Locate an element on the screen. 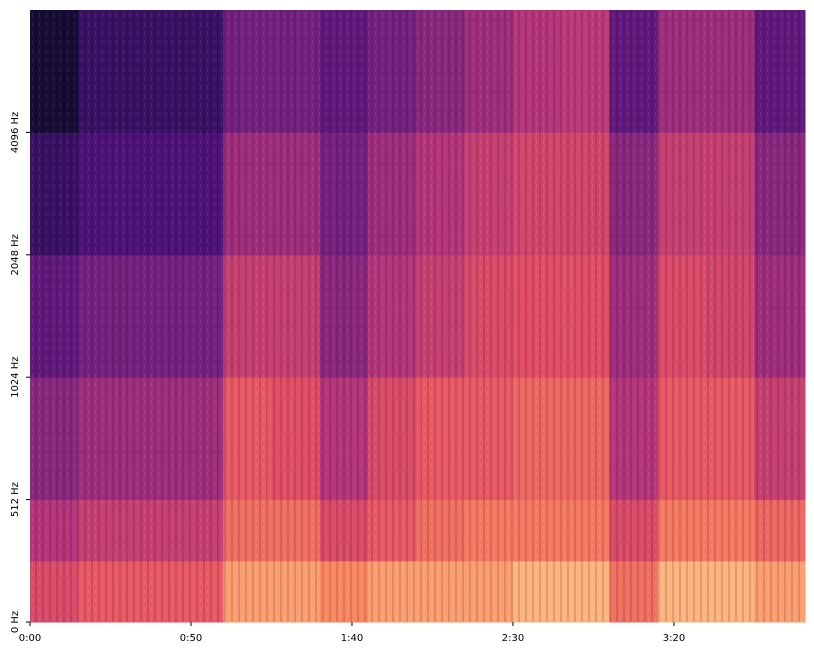 This screenshot has width=814, height=655. y-tick-label: 4096 Hz is located at coordinates (15, 132).